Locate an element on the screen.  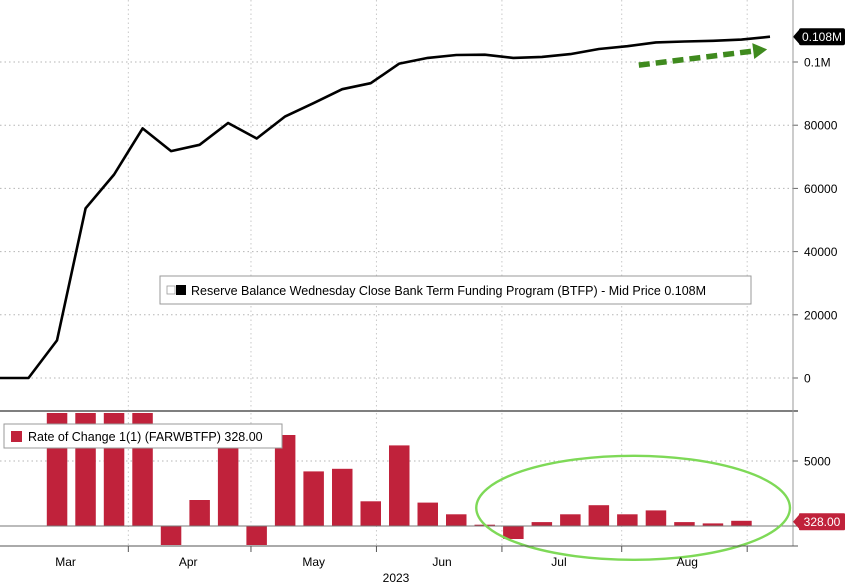
highlight-ellipse is located at coordinates (633, 507).